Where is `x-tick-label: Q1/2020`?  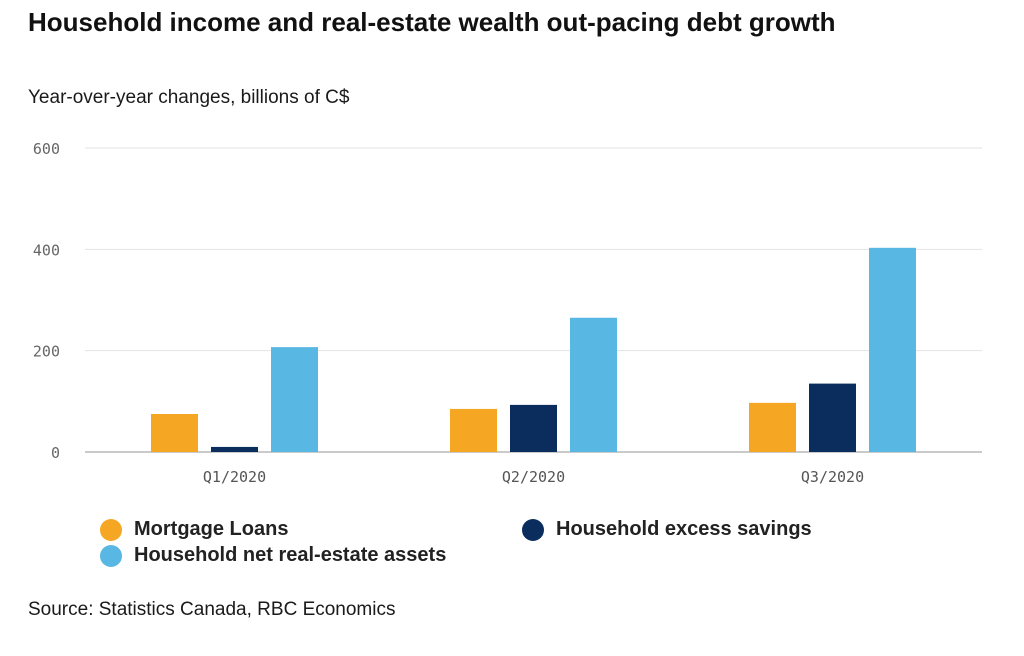
x-tick-label: Q1/2020 is located at coordinates (234, 477).